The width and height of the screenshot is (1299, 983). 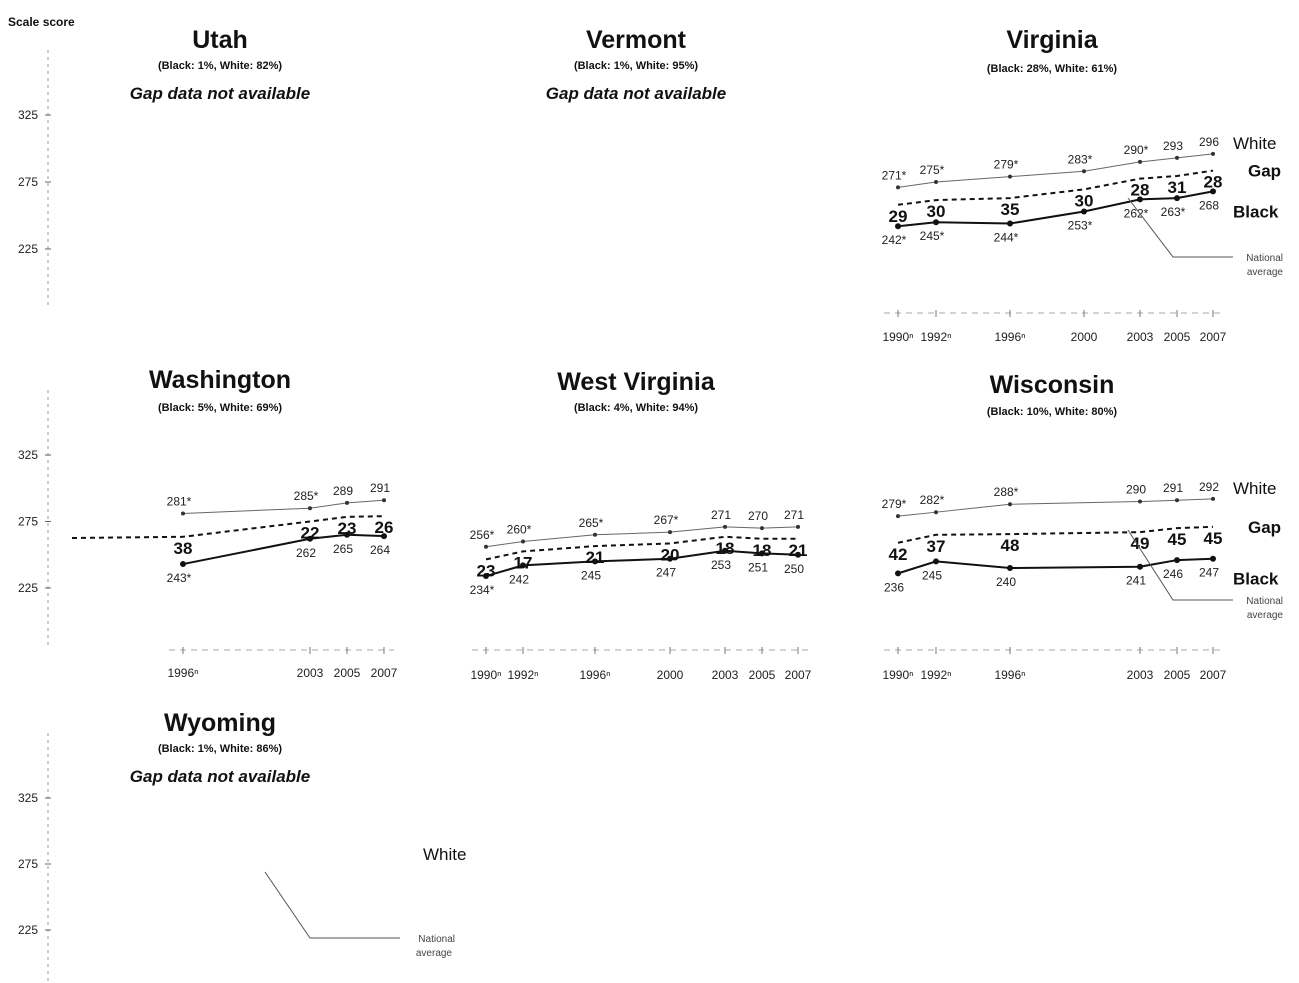 What do you see at coordinates (1177, 675) in the screenshot?
I see `x-tick-label: 2005` at bounding box center [1177, 675].